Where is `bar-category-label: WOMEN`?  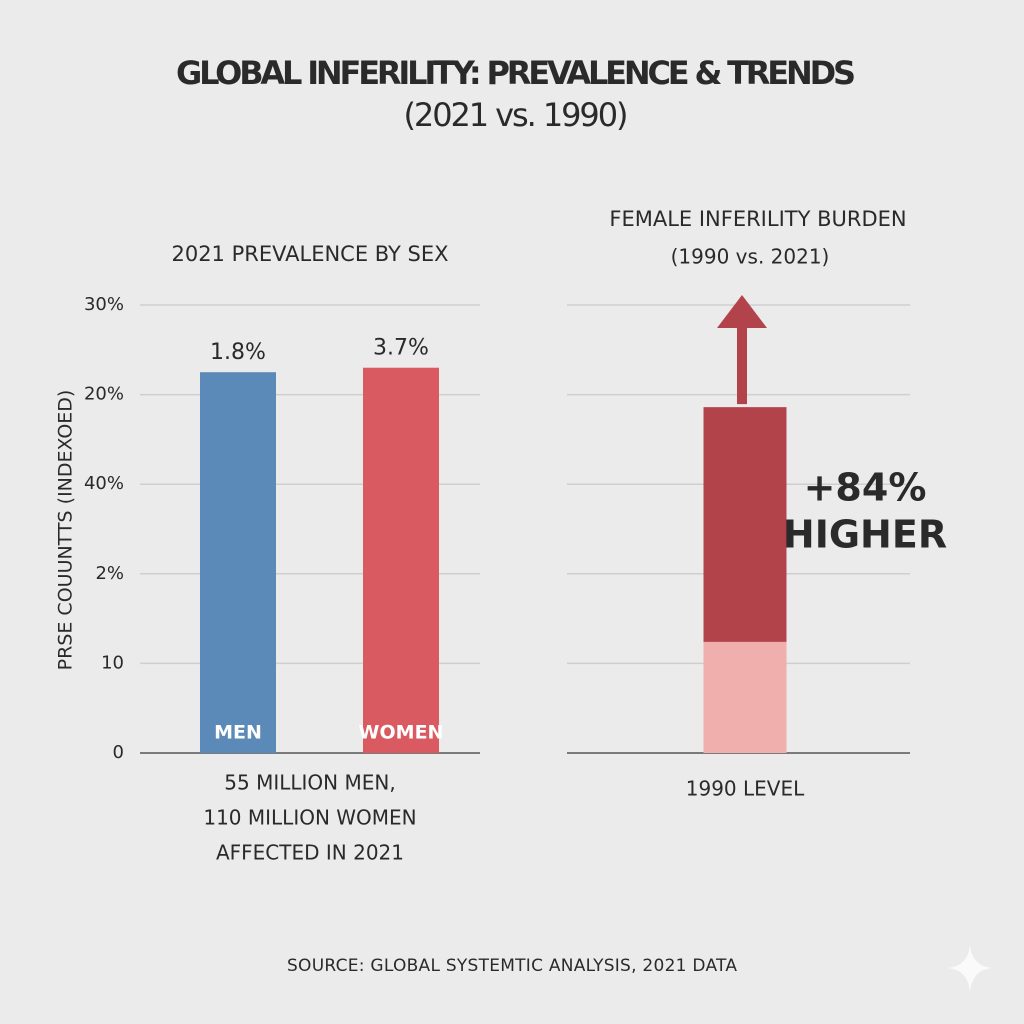
bar-category-label: WOMEN is located at coordinates (401, 733).